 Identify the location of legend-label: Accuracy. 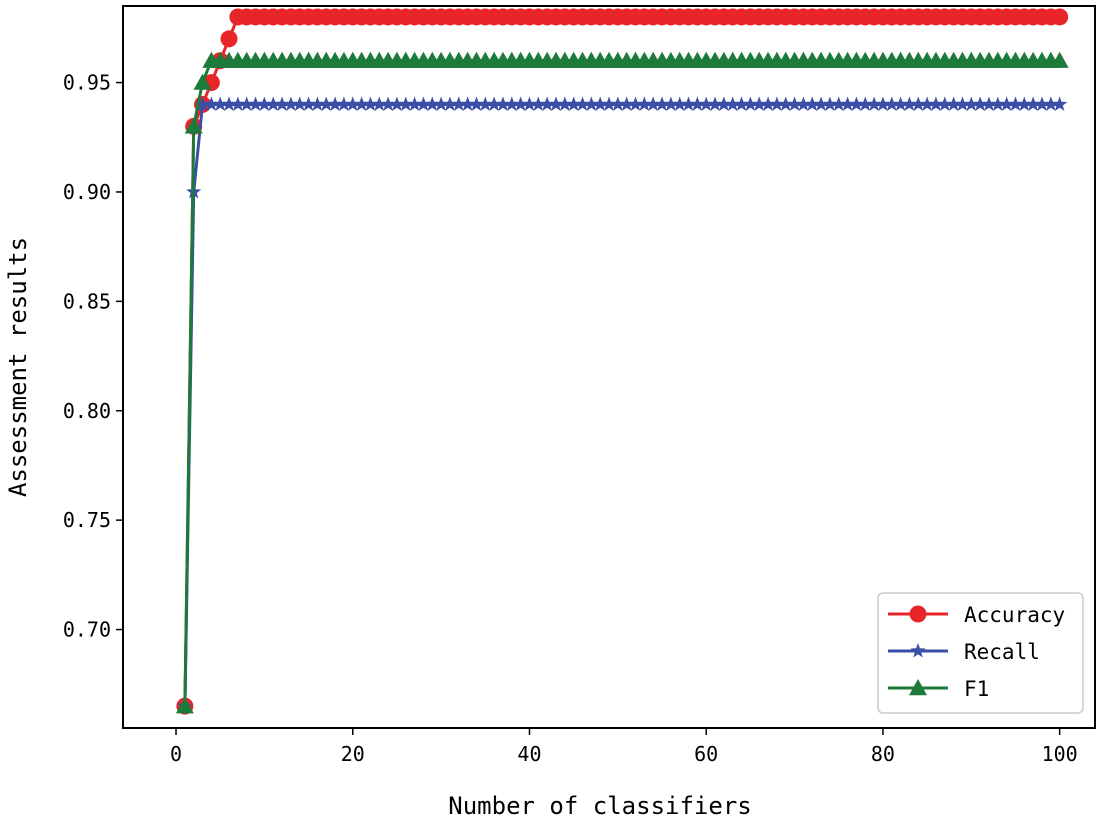
(1014, 615).